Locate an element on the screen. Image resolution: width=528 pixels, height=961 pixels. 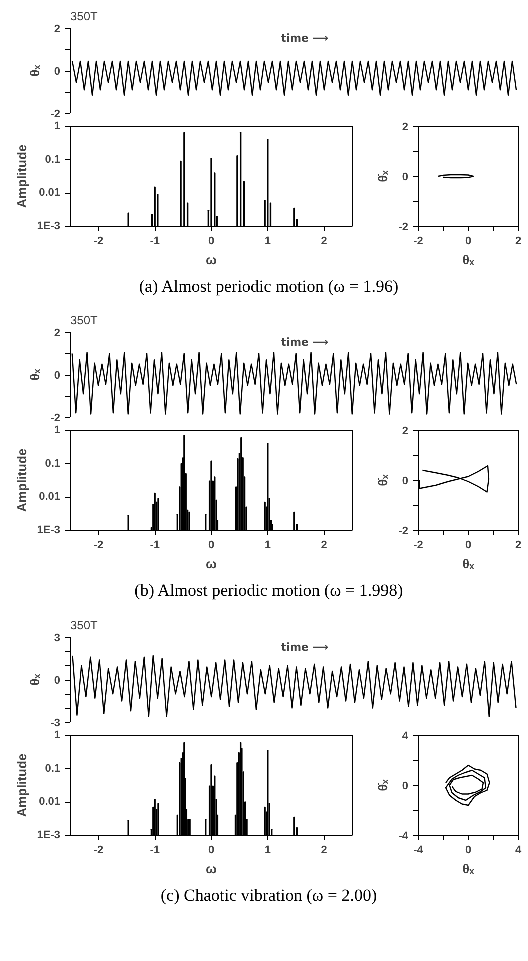
text: (c) Chaotic vibration (ω = 2.00) is located at coordinates (269, 895).